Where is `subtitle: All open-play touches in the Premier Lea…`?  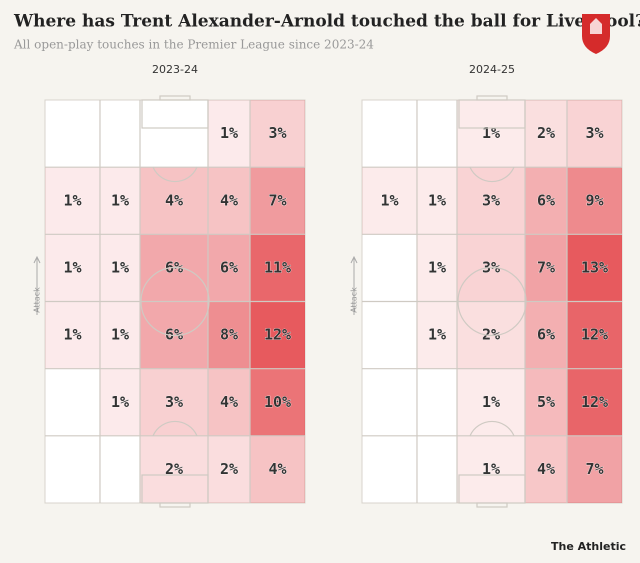
subtitle: All open-play touches in the Premier Lea… is located at coordinates (193, 45).